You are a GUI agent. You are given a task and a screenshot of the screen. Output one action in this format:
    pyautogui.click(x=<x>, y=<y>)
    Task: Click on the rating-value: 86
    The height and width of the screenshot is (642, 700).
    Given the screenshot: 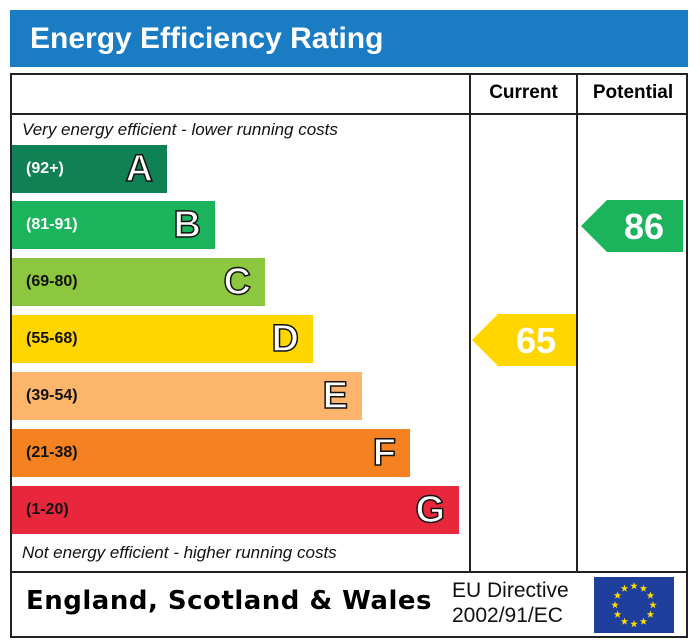 What is the action you would take?
    pyautogui.click(x=644, y=226)
    